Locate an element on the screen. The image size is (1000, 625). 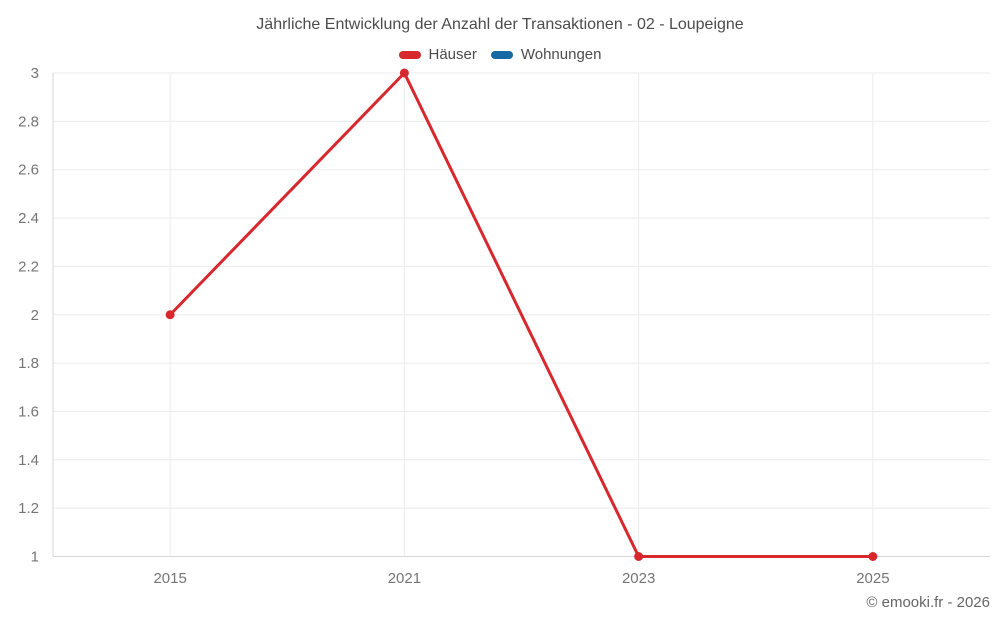
y-tick-label: 2 is located at coordinates (35, 315).